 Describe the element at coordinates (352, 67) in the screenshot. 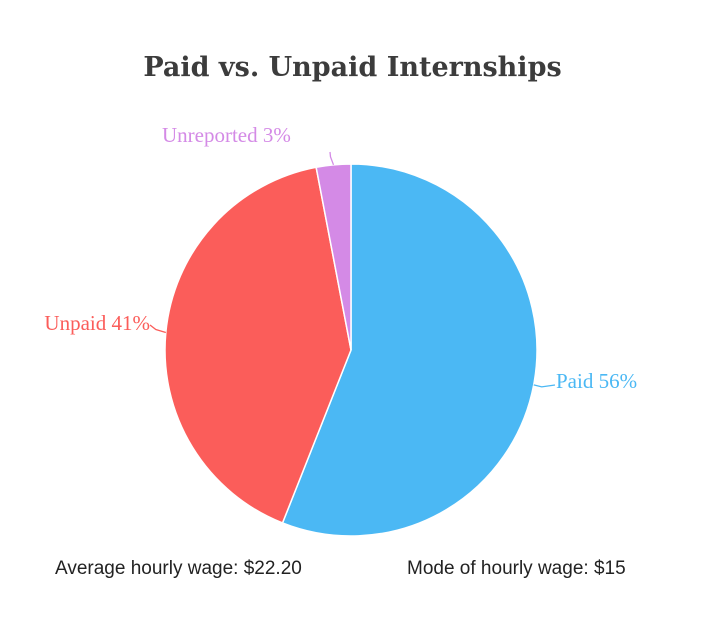

I see `chart-title: Paid vs. Unpaid Internships` at that location.